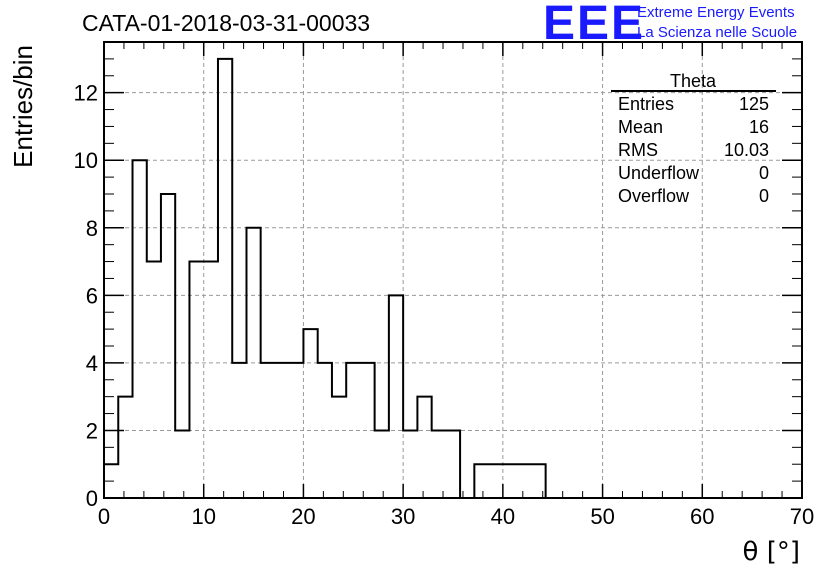 Image resolution: width=836 pixels, height=572 pixels. I want to click on stats-box-title: Theta, so click(693, 81).